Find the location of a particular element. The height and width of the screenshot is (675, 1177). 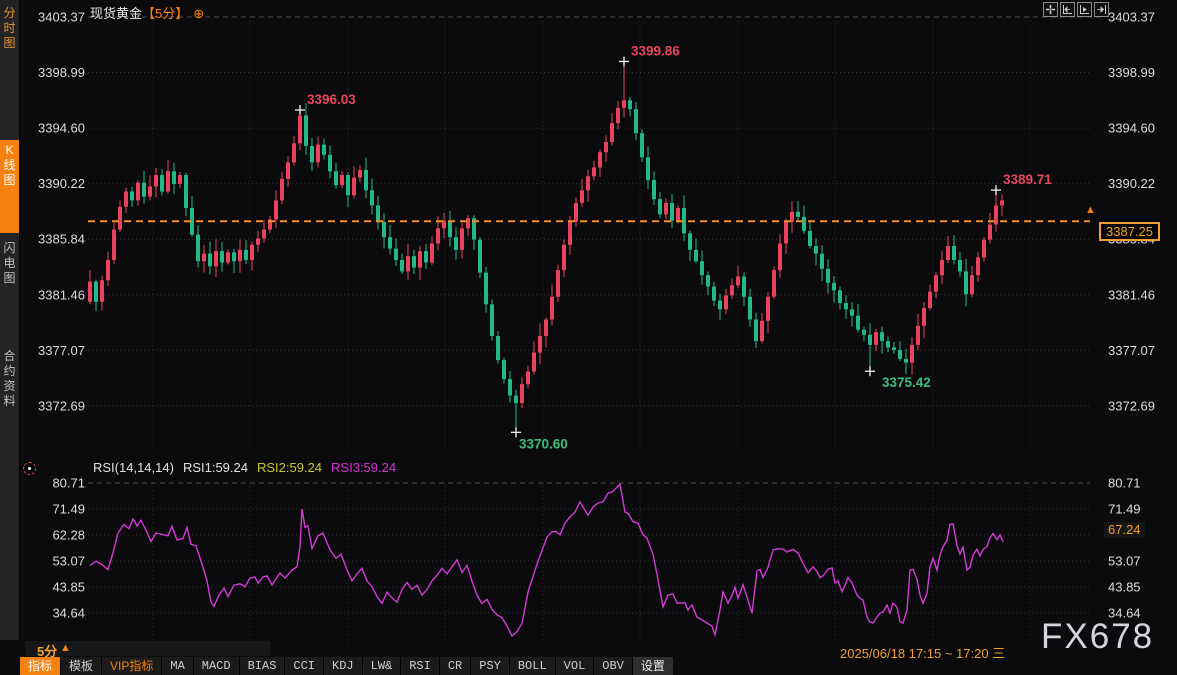

range-play-icon is located at coordinates (1084, 9).